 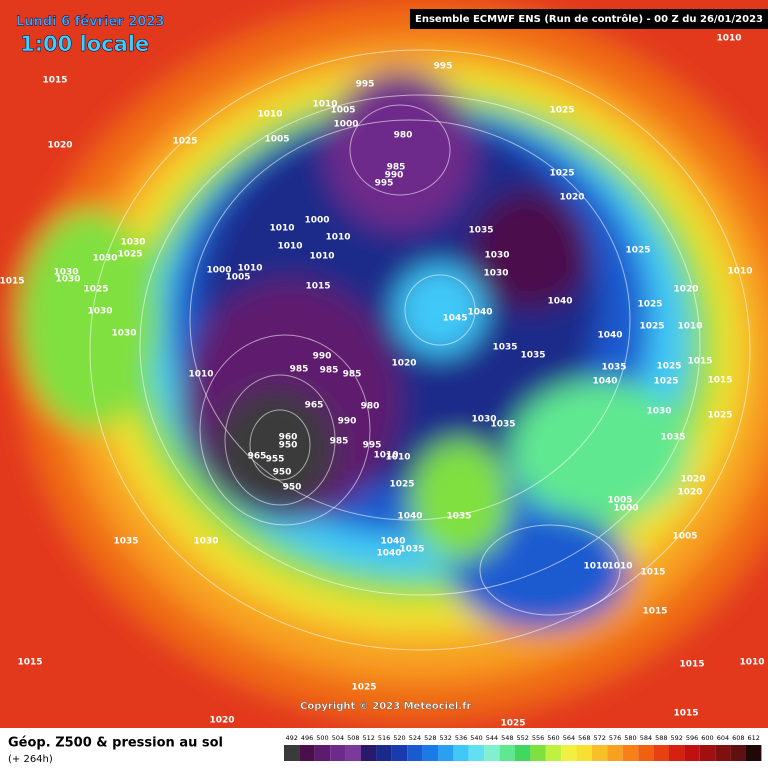 I want to click on colorbar-label: 516, so click(x=384, y=738).